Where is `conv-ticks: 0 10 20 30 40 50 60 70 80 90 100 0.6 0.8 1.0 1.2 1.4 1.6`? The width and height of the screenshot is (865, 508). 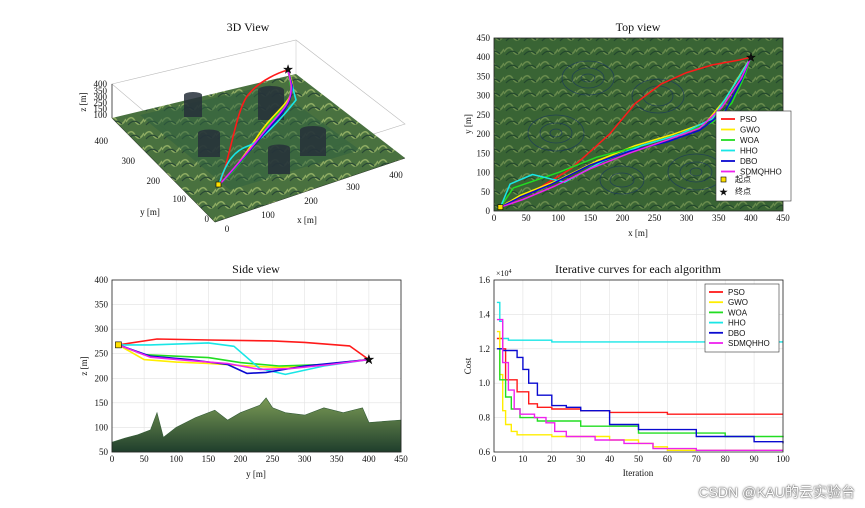 conv-ticks: 0 10 20 30 40 50 60 70 80 90 100 0.6 0.8 1.0 1.2 1.4 1.6 is located at coordinates (635, 369).